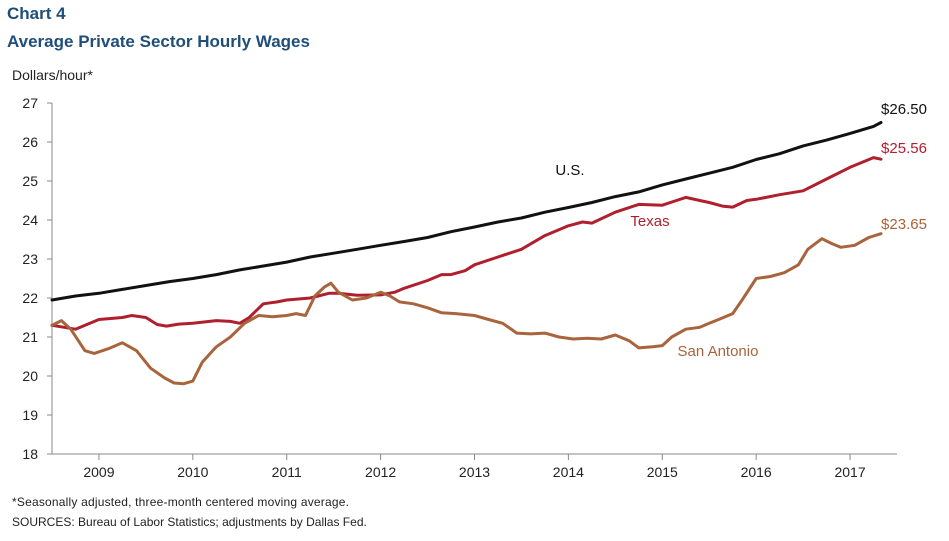 This screenshot has height=541, width=949. Describe the element at coordinates (192, 472) in the screenshot. I see `x-tick-label: 2010` at that location.